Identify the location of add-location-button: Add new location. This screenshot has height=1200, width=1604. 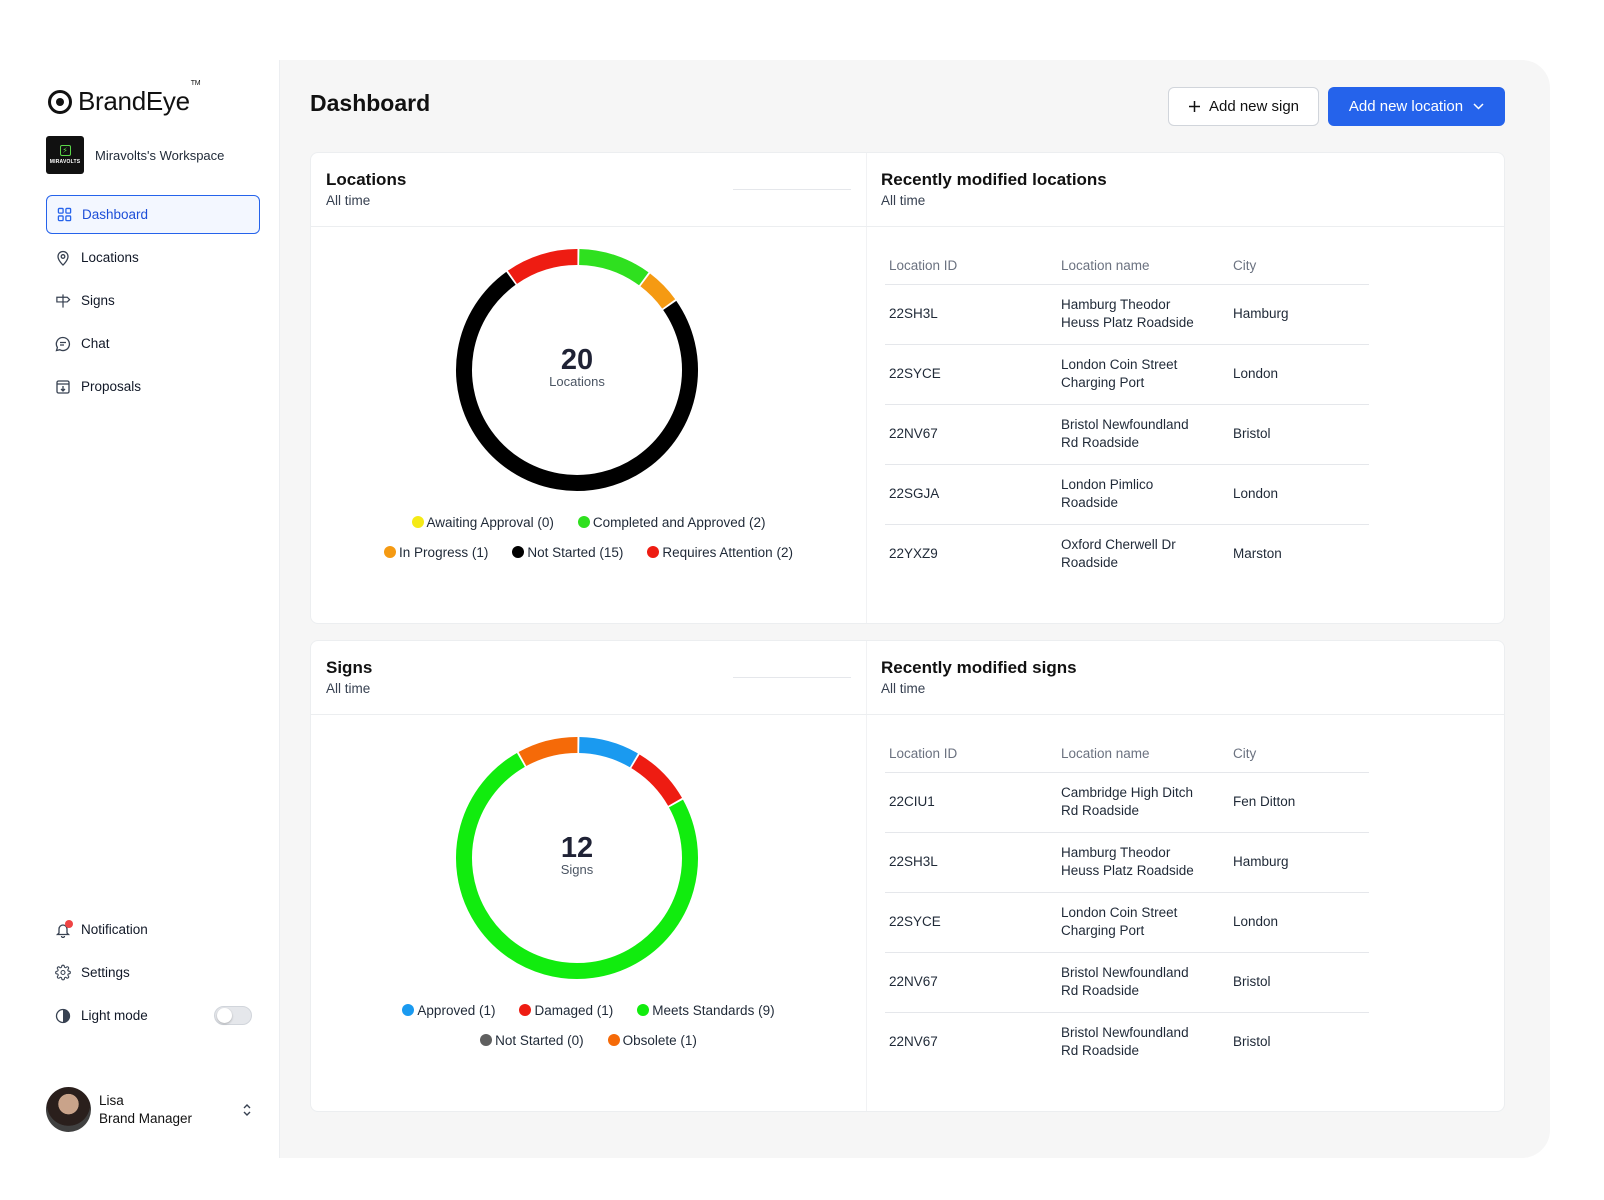
(1416, 106).